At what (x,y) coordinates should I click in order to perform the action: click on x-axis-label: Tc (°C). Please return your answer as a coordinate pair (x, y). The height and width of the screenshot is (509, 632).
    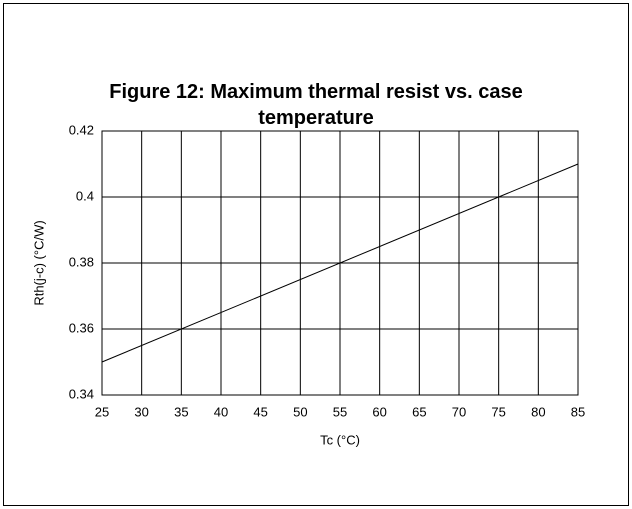
    Looking at the image, I should click on (340, 439).